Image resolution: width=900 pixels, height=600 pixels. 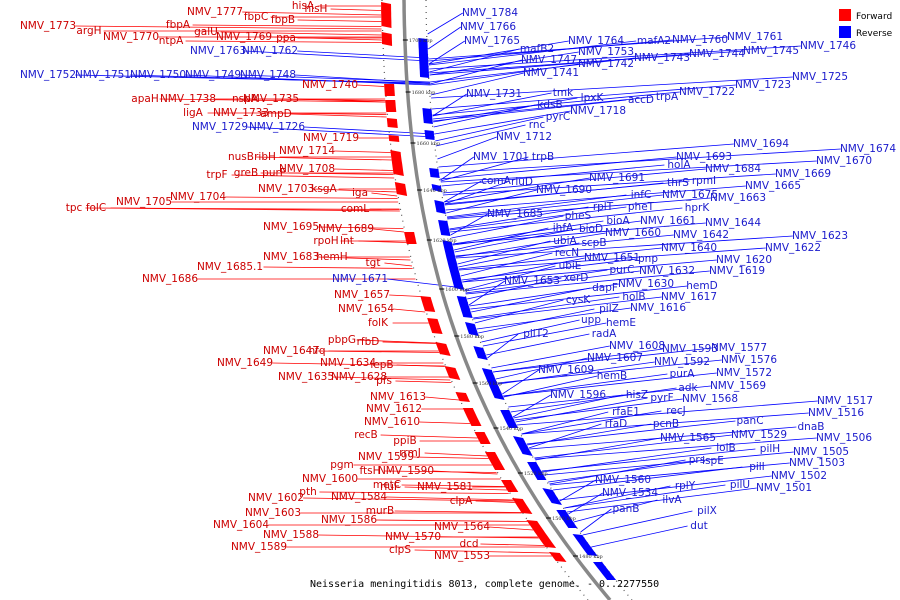 What do you see at coordinates (387, 485) in the screenshot?
I see `forward-label-70: metC` at bounding box center [387, 485].